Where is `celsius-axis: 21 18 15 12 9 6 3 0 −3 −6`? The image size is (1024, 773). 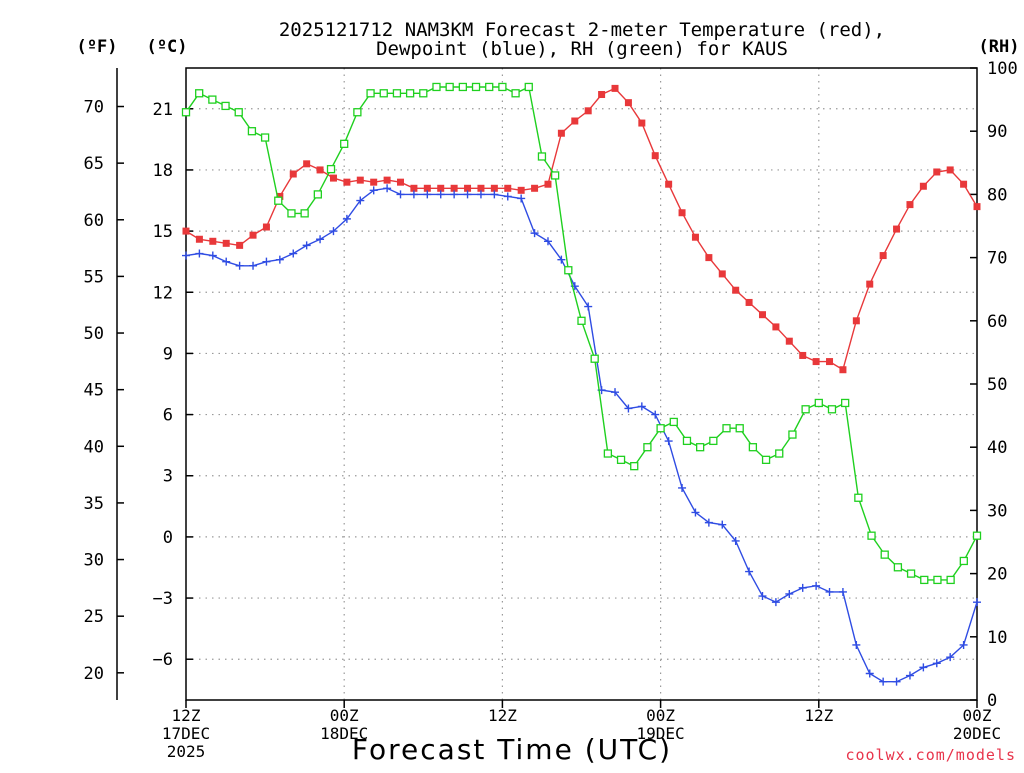
celsius-axis: 21 18 15 12 9 6 3 0 −3 −6 is located at coordinates (173, 385).